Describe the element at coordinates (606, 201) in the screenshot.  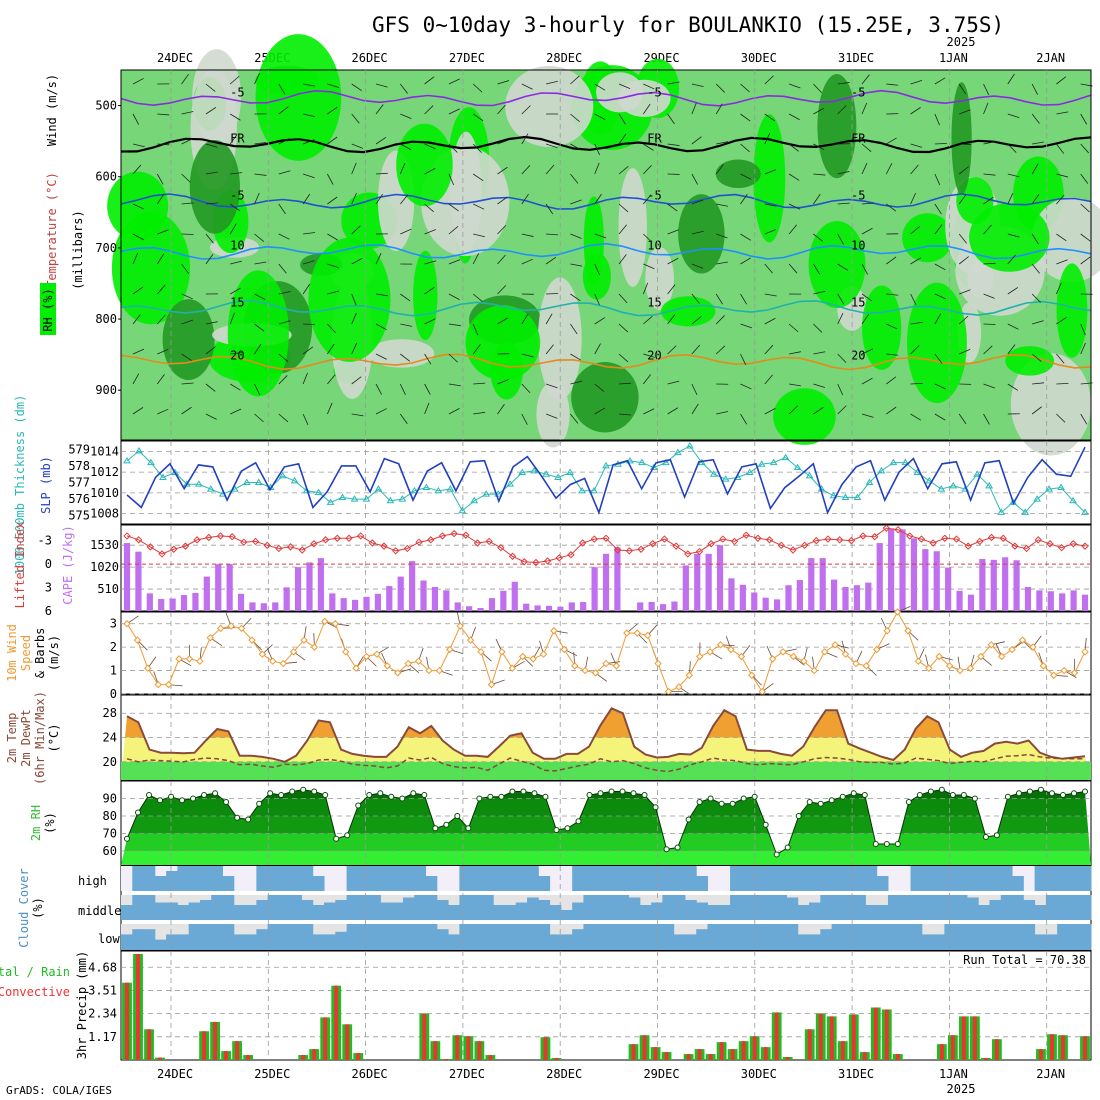
I see `contour-line` at that location.